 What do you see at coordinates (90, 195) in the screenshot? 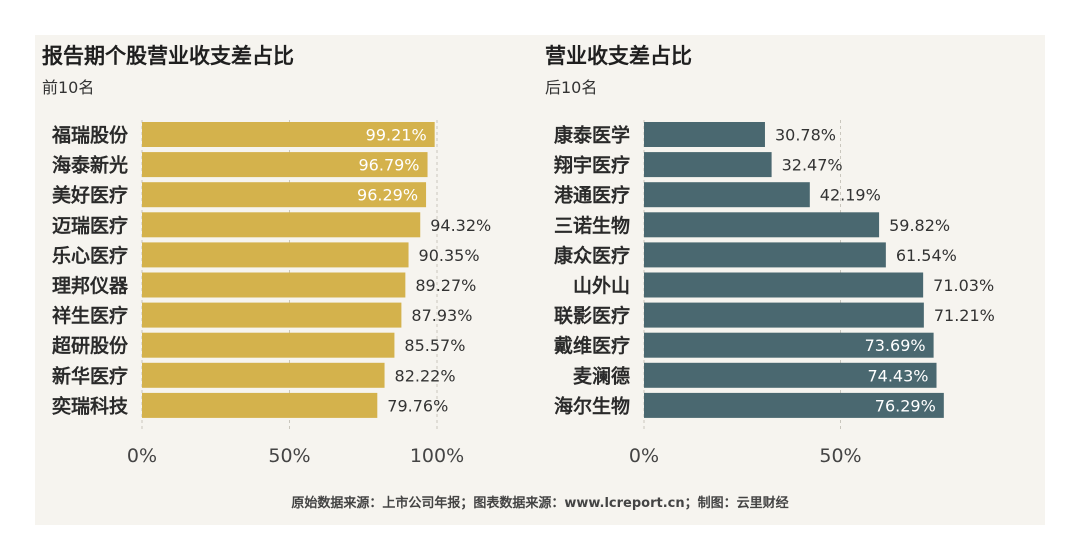
I see `left-category-label: 美好医疗` at bounding box center [90, 195].